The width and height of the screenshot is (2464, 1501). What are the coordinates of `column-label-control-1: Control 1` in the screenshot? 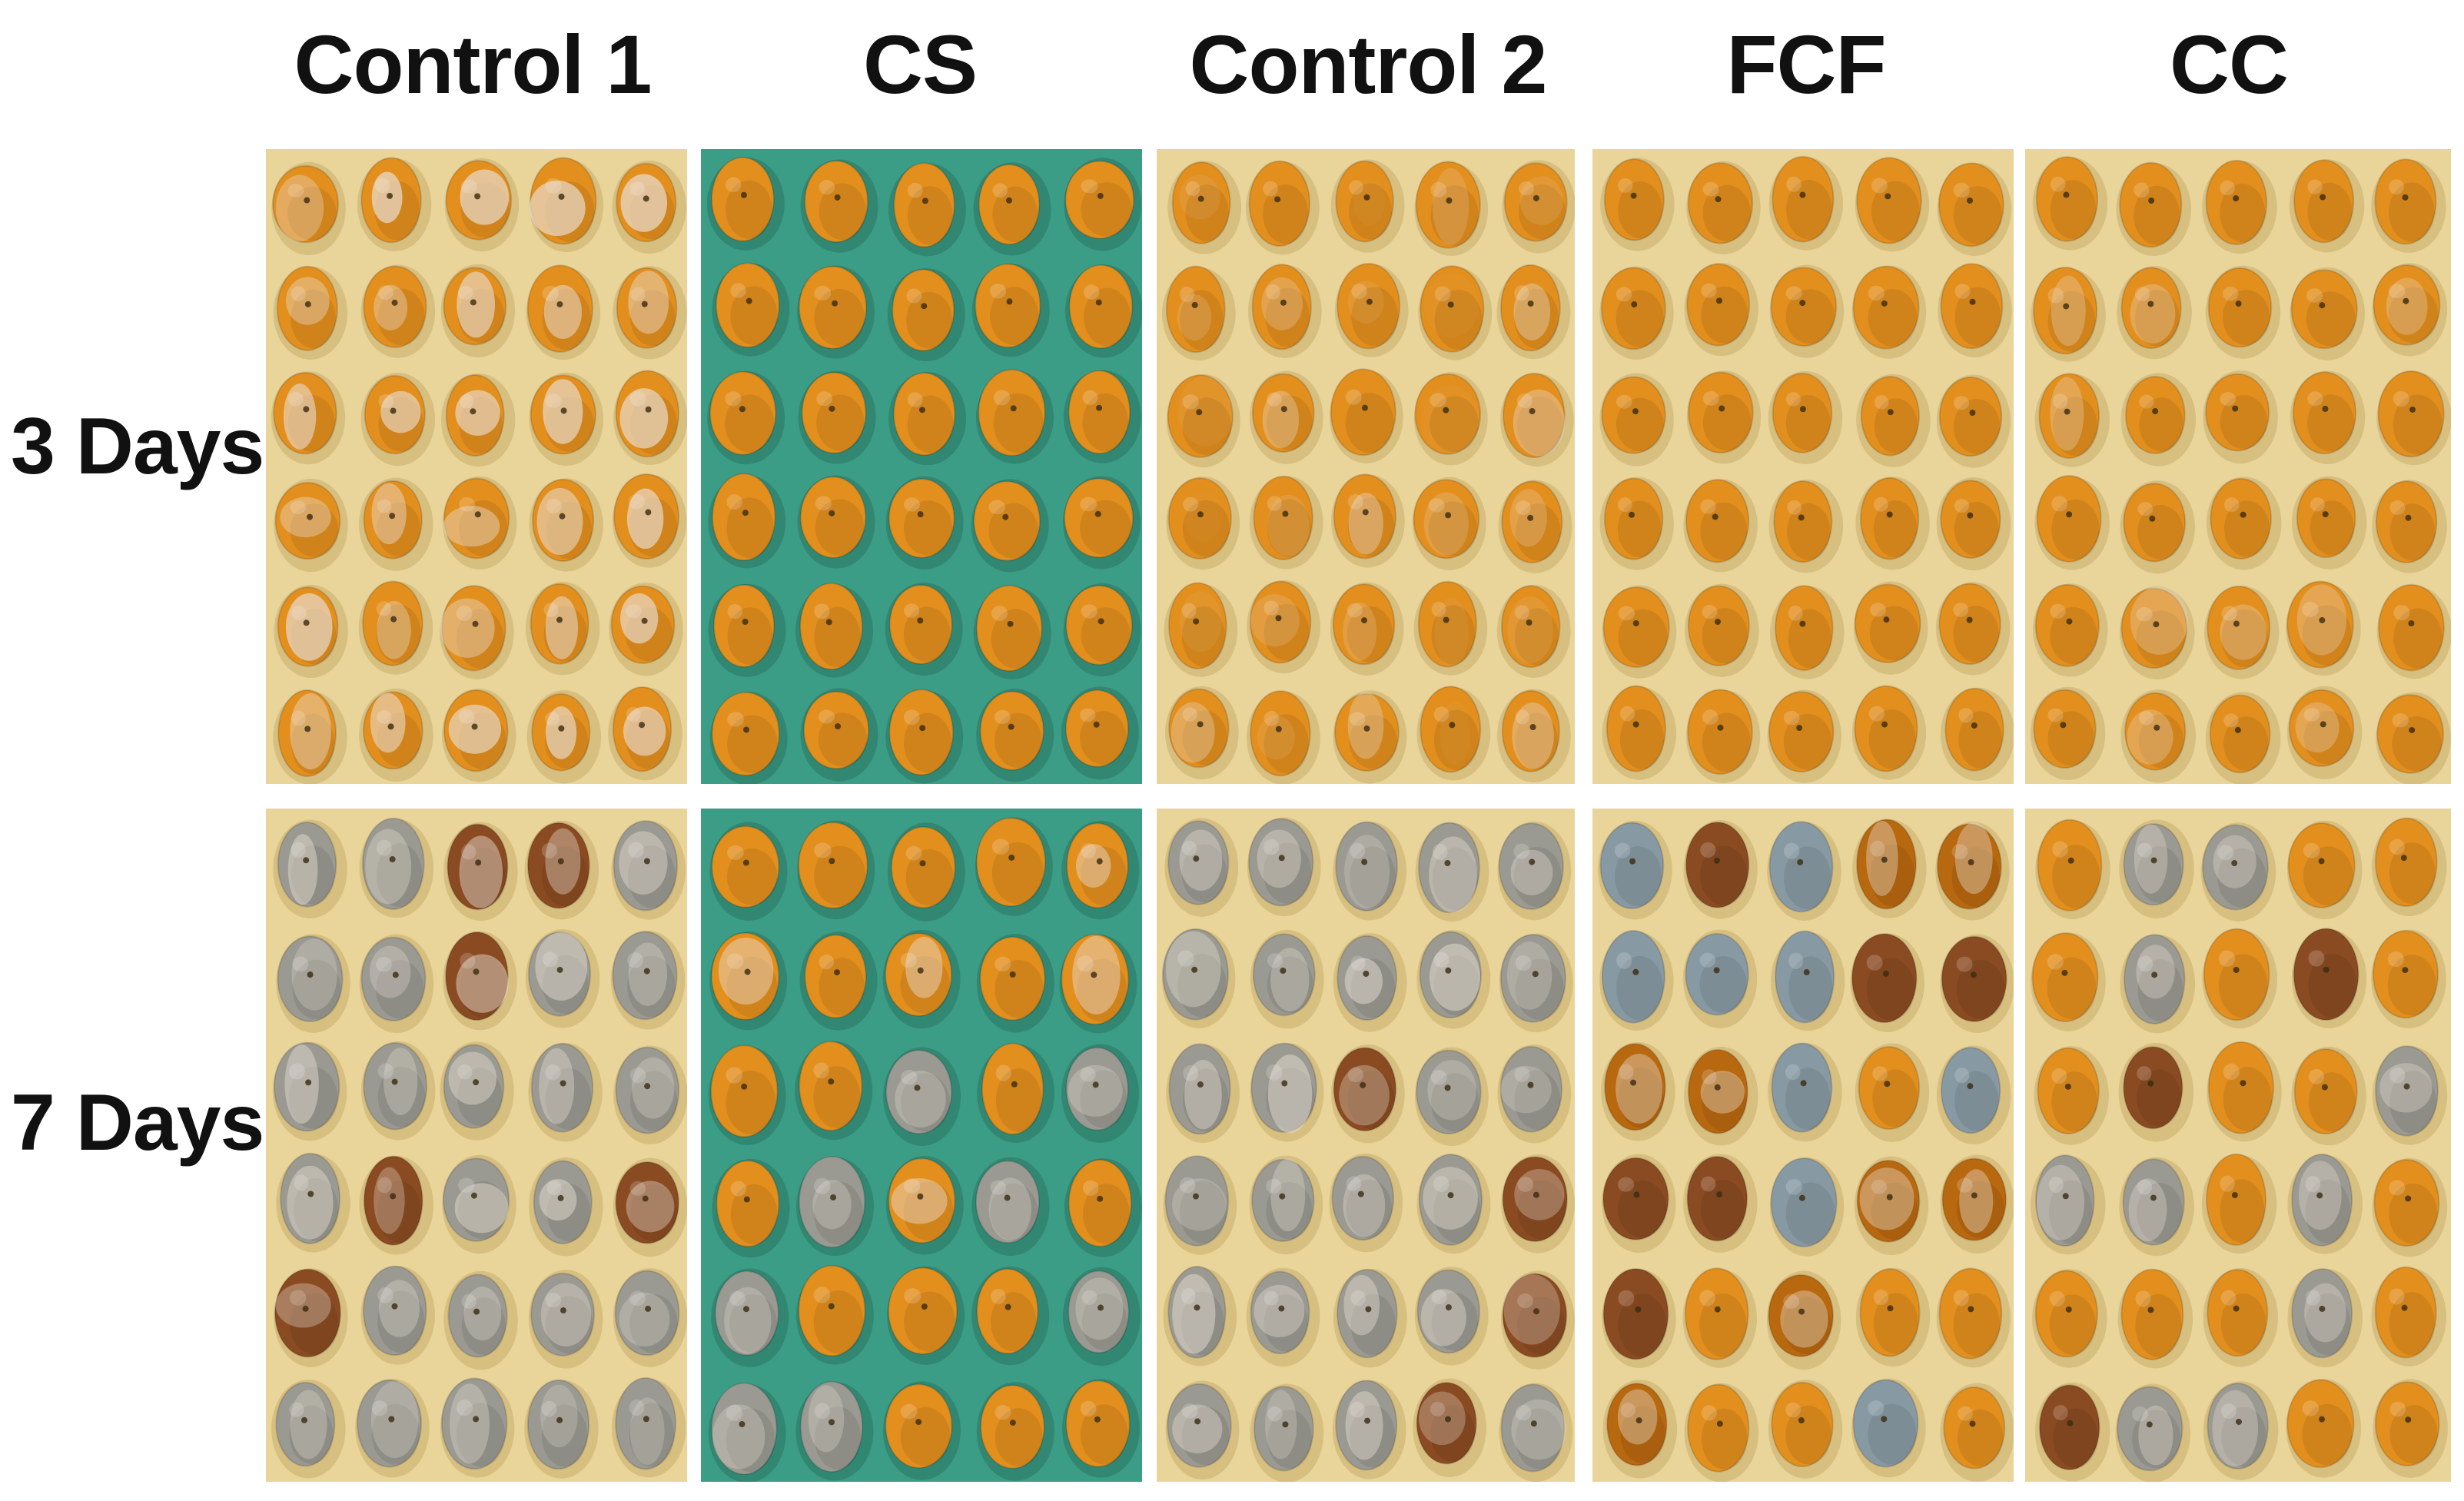 It's located at (473, 64).